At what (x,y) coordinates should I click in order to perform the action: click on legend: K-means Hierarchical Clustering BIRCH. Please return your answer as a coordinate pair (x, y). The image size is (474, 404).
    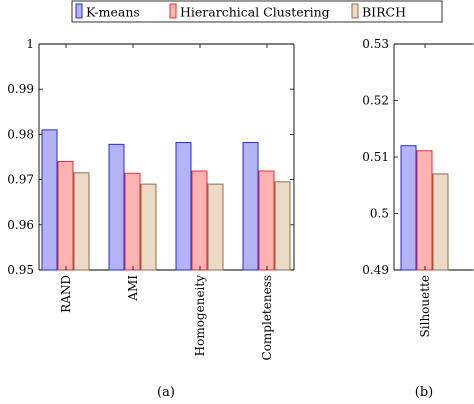
    Looking at the image, I should click on (257, 11).